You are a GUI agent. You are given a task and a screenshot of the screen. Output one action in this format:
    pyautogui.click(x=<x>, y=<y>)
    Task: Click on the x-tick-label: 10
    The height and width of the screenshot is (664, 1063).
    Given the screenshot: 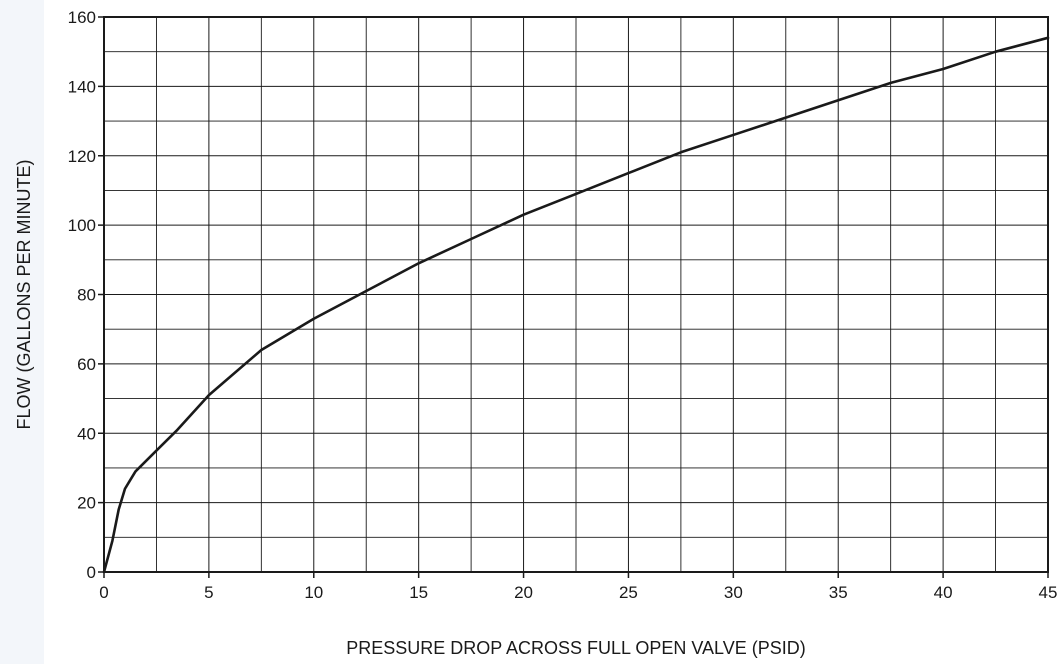 What is the action you would take?
    pyautogui.click(x=313, y=592)
    